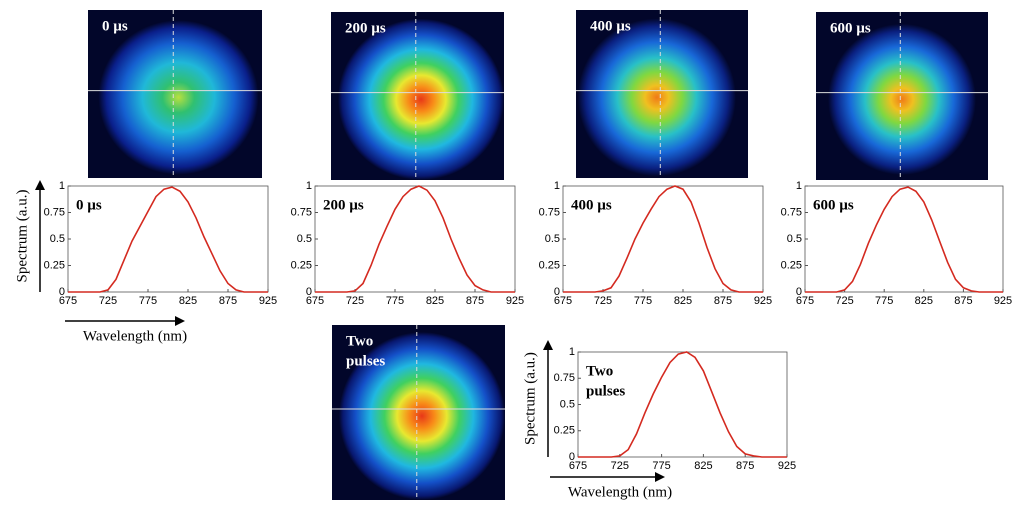 This screenshot has width=1019, height=511. What do you see at coordinates (850, 28) in the screenshot?
I see `image-label: 600 µs` at bounding box center [850, 28].